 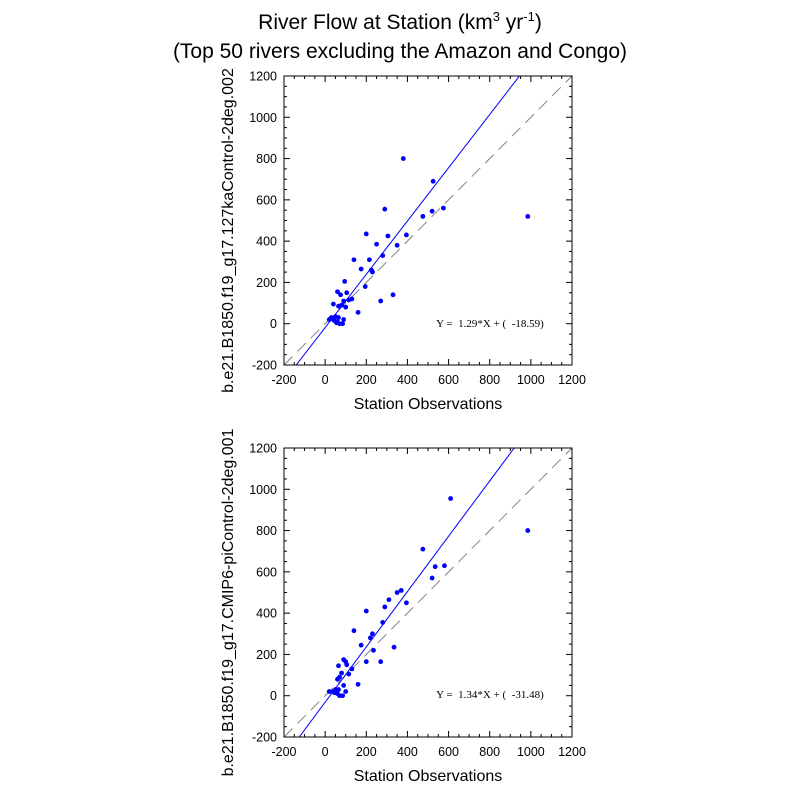 What do you see at coordinates (511, 22) in the screenshot?
I see `title-unit: yr` at bounding box center [511, 22].